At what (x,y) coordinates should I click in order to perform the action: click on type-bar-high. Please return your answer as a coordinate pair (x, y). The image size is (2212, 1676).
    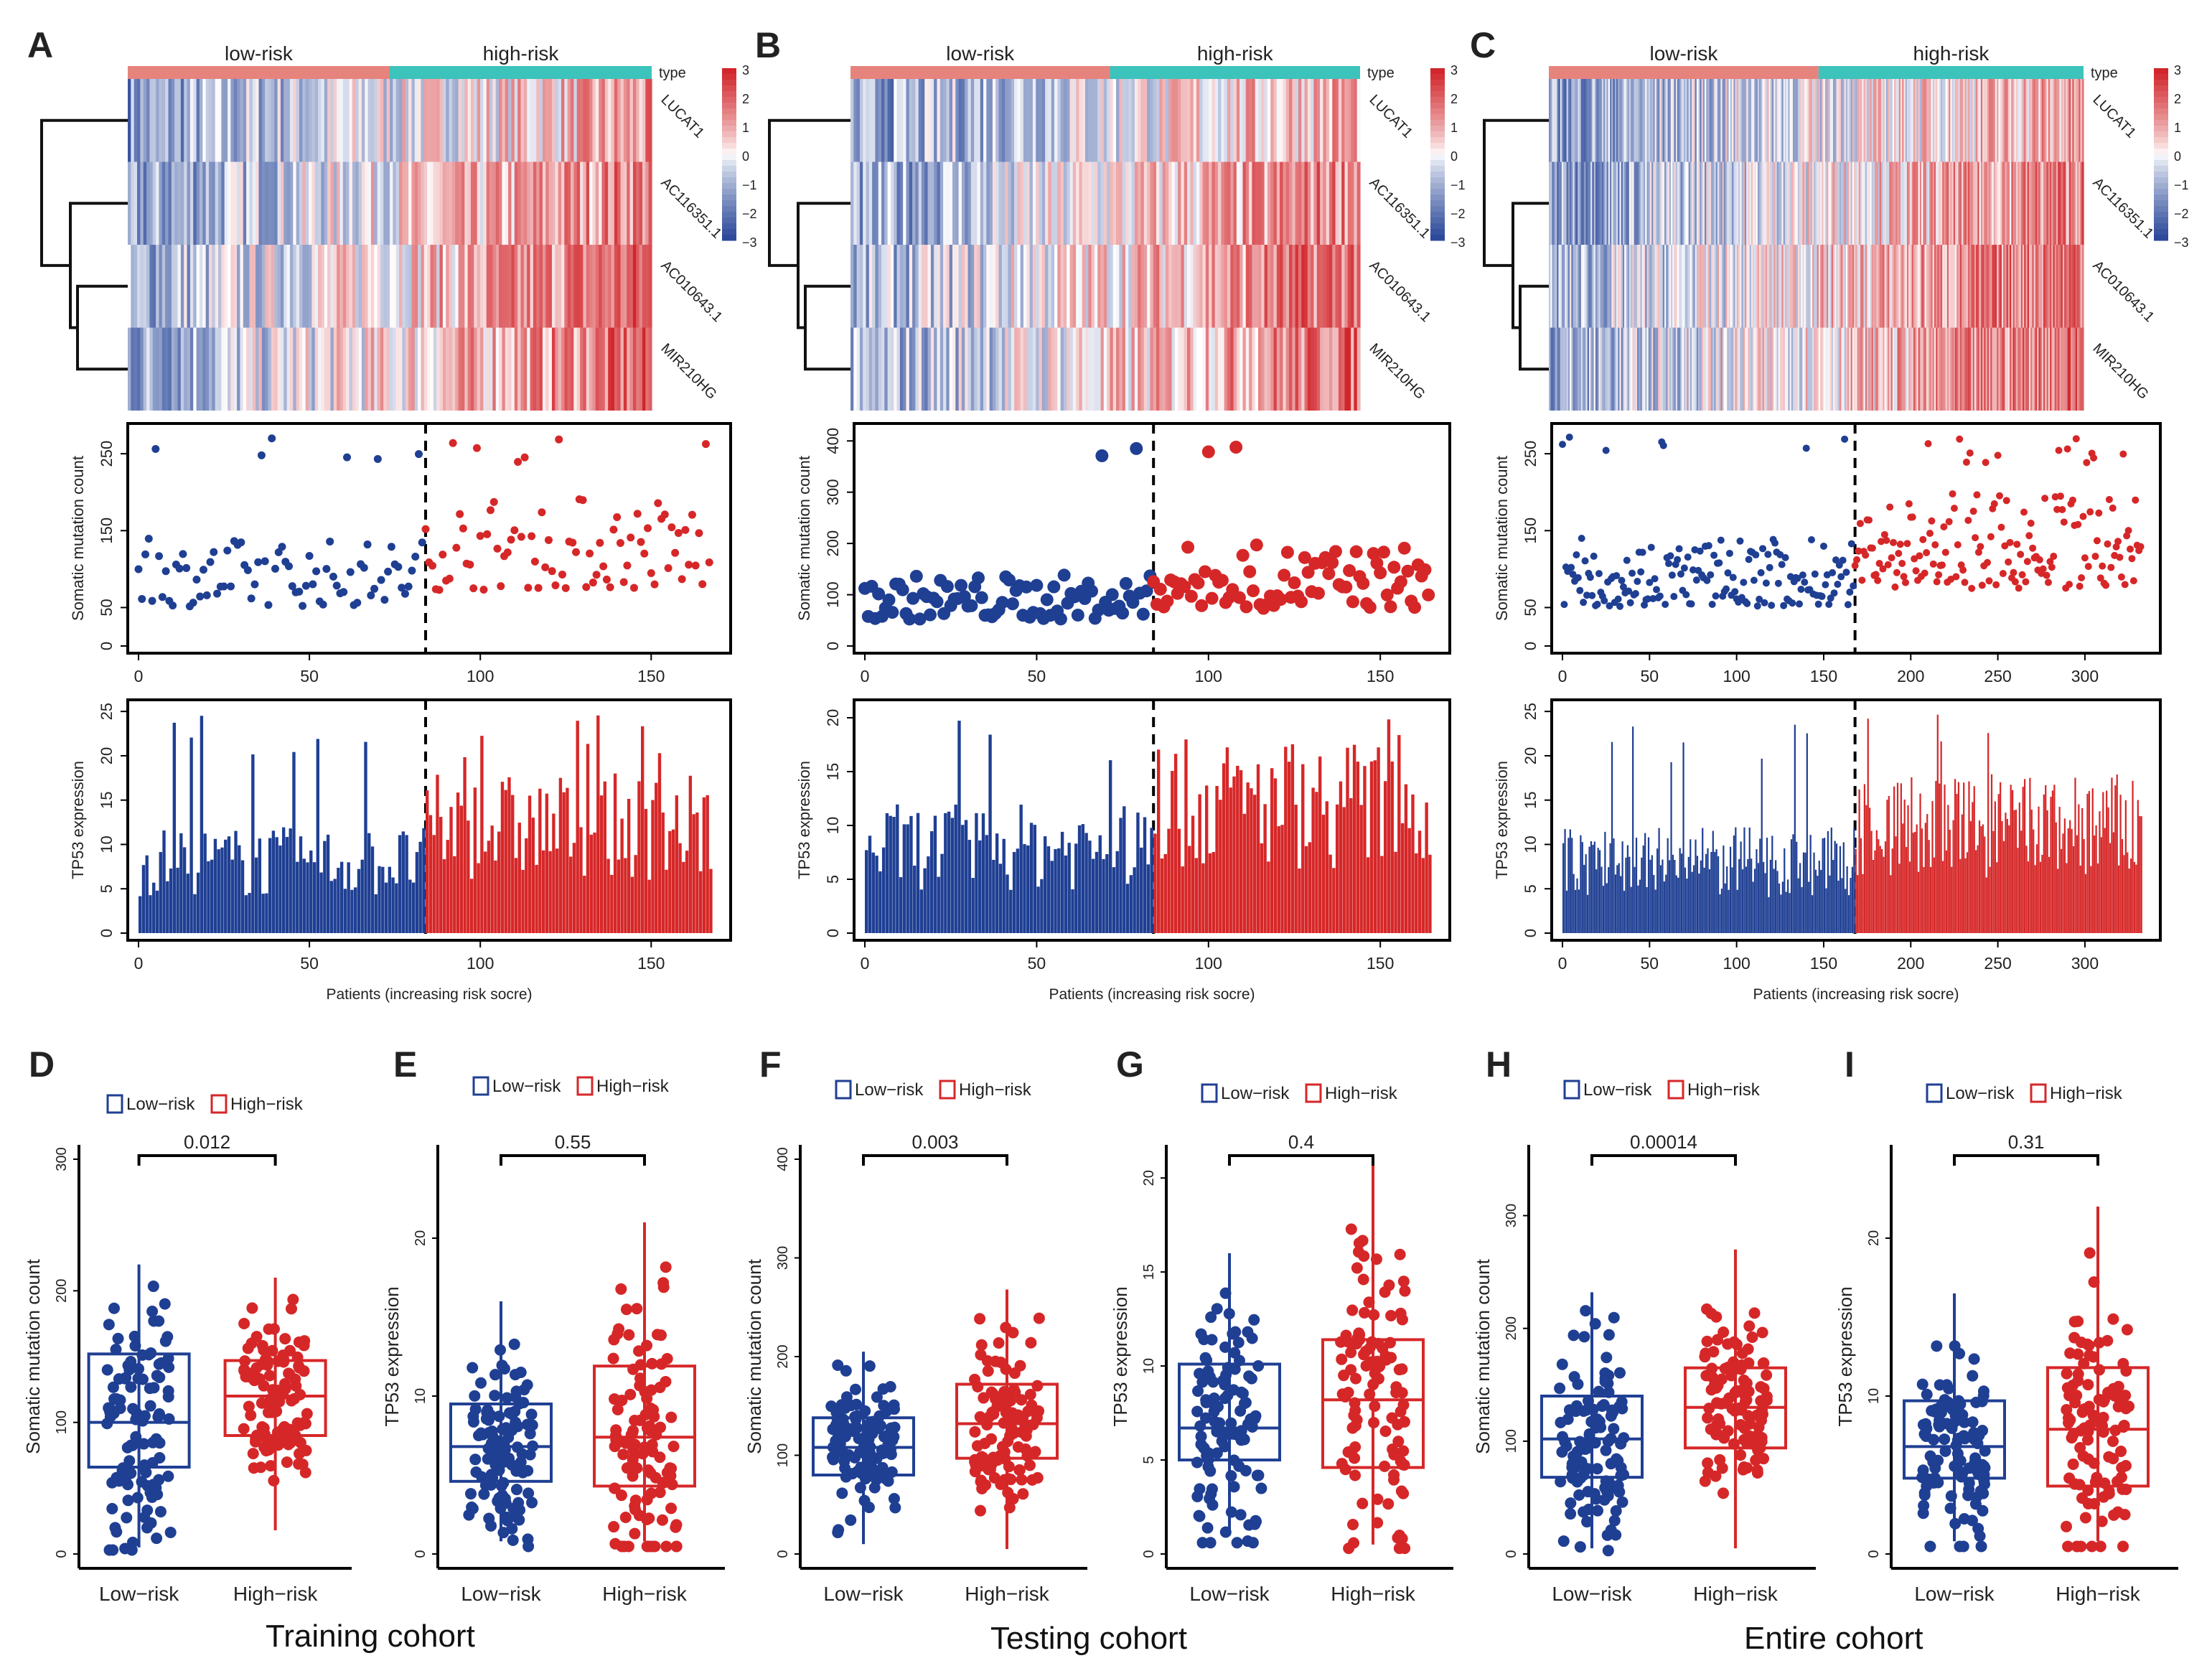
    Looking at the image, I should click on (521, 72).